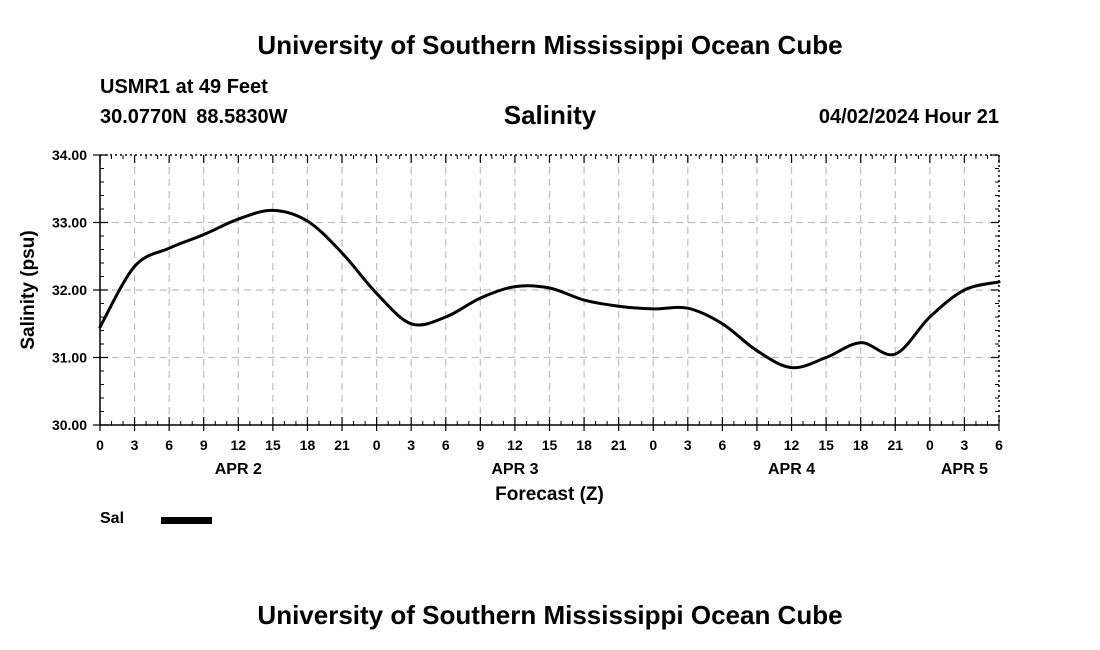  Describe the element at coordinates (28, 289) in the screenshot. I see `y-axis-title: Salinity (psu)` at that location.